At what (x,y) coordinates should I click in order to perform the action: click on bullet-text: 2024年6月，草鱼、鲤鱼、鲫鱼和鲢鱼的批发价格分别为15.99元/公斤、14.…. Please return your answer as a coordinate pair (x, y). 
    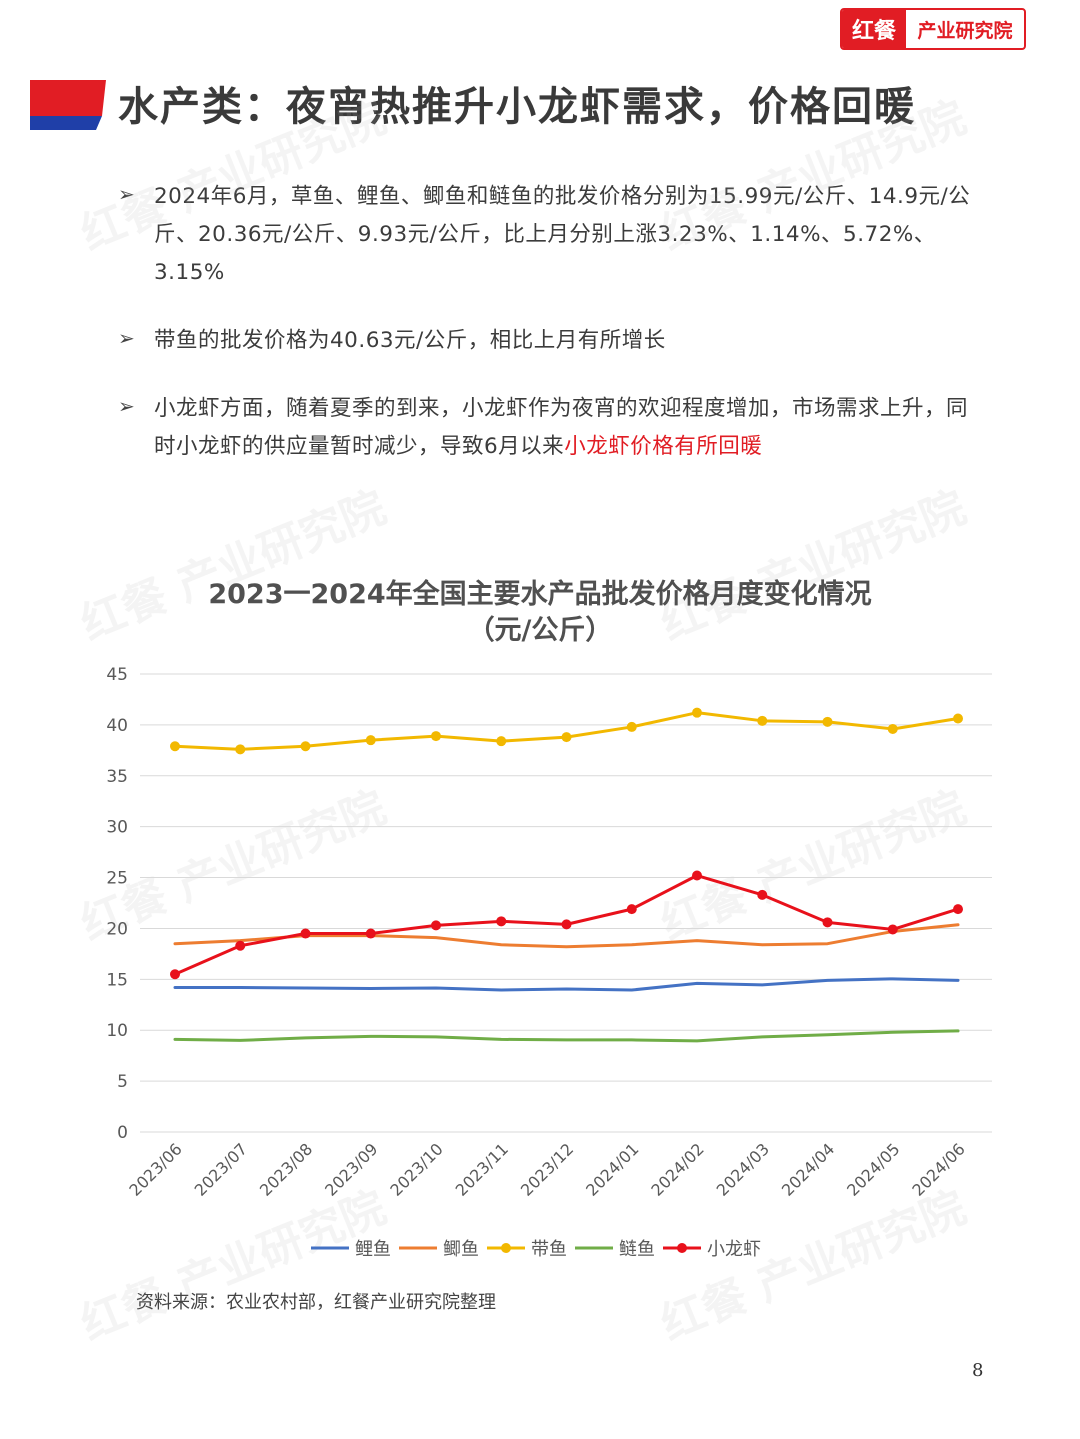
    Looking at the image, I should click on (562, 234).